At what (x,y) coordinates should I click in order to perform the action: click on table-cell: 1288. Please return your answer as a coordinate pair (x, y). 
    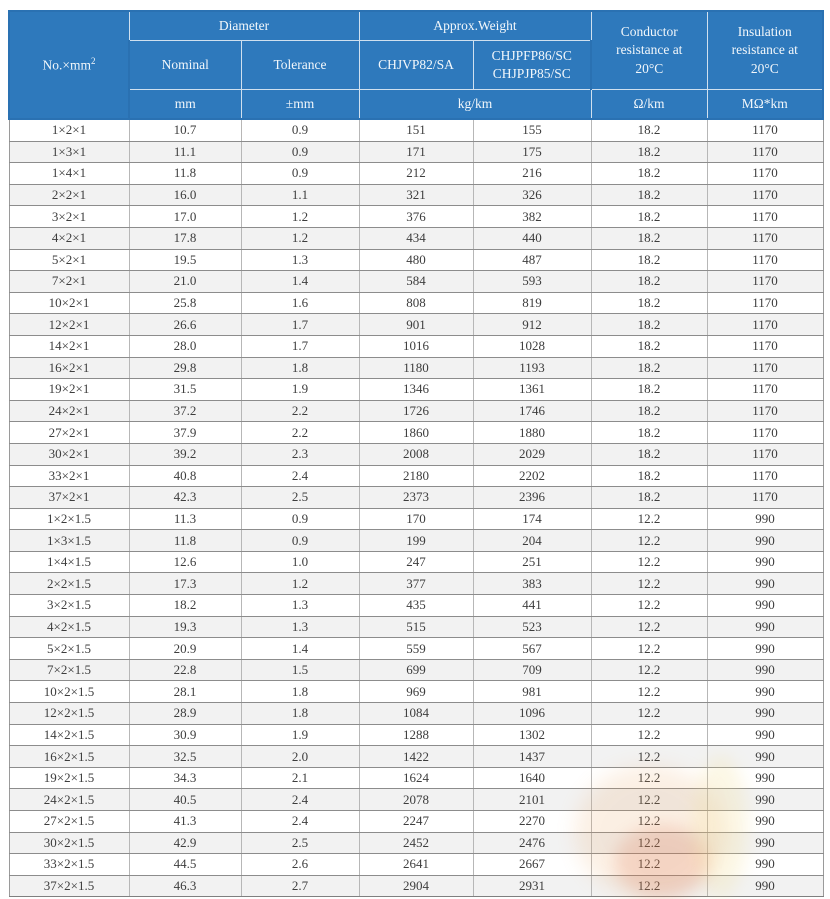
    Looking at the image, I should click on (416, 735).